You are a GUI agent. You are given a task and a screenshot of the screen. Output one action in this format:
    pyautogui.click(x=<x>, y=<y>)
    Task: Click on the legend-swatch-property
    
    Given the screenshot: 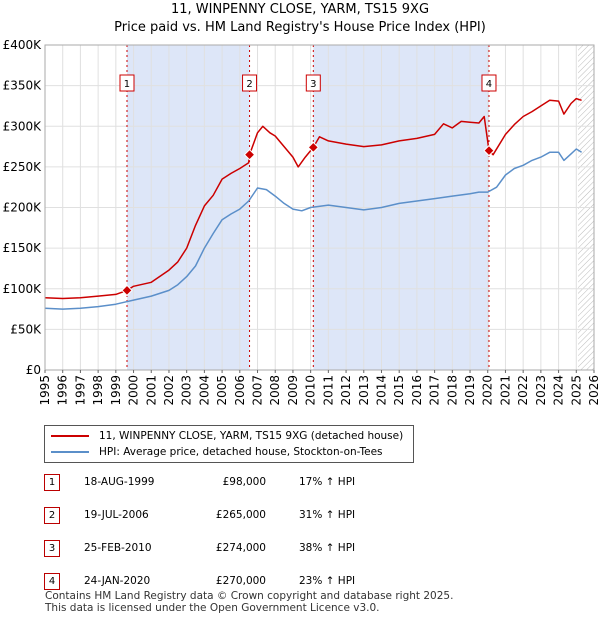 What is the action you would take?
    pyautogui.click(x=70, y=436)
    